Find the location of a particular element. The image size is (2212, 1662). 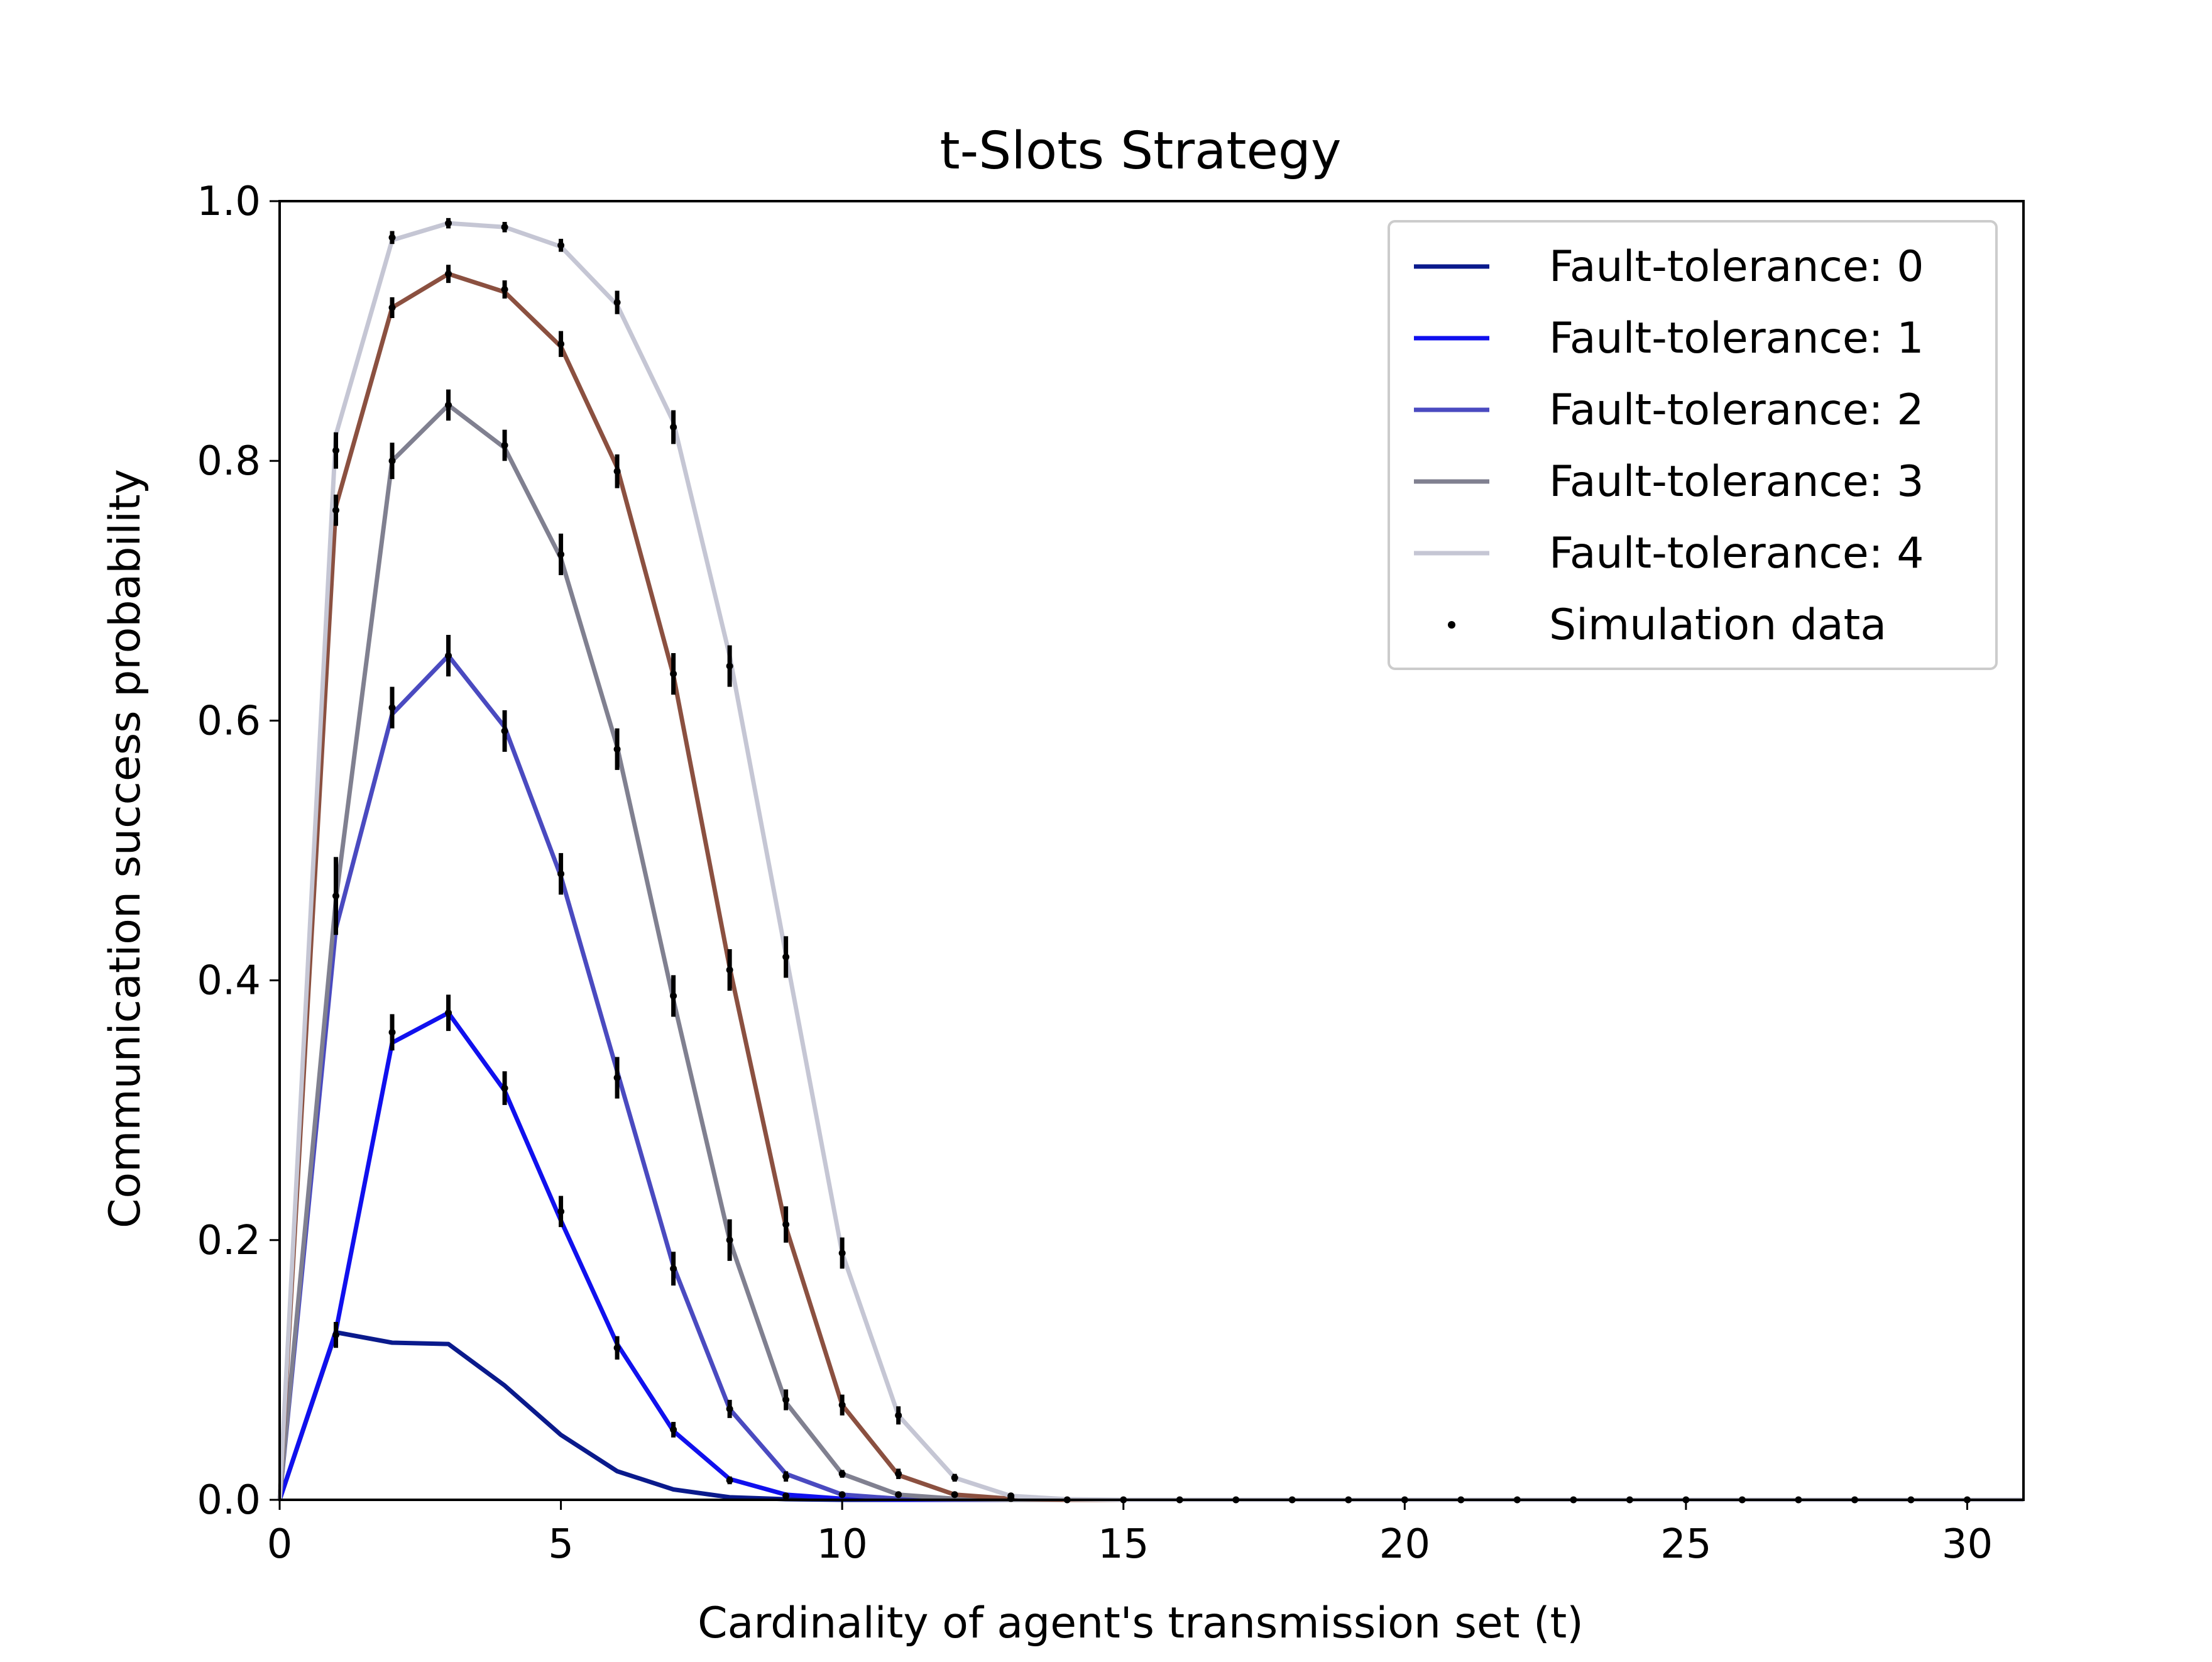

y-tick-label: 0.0 is located at coordinates (229, 1501).